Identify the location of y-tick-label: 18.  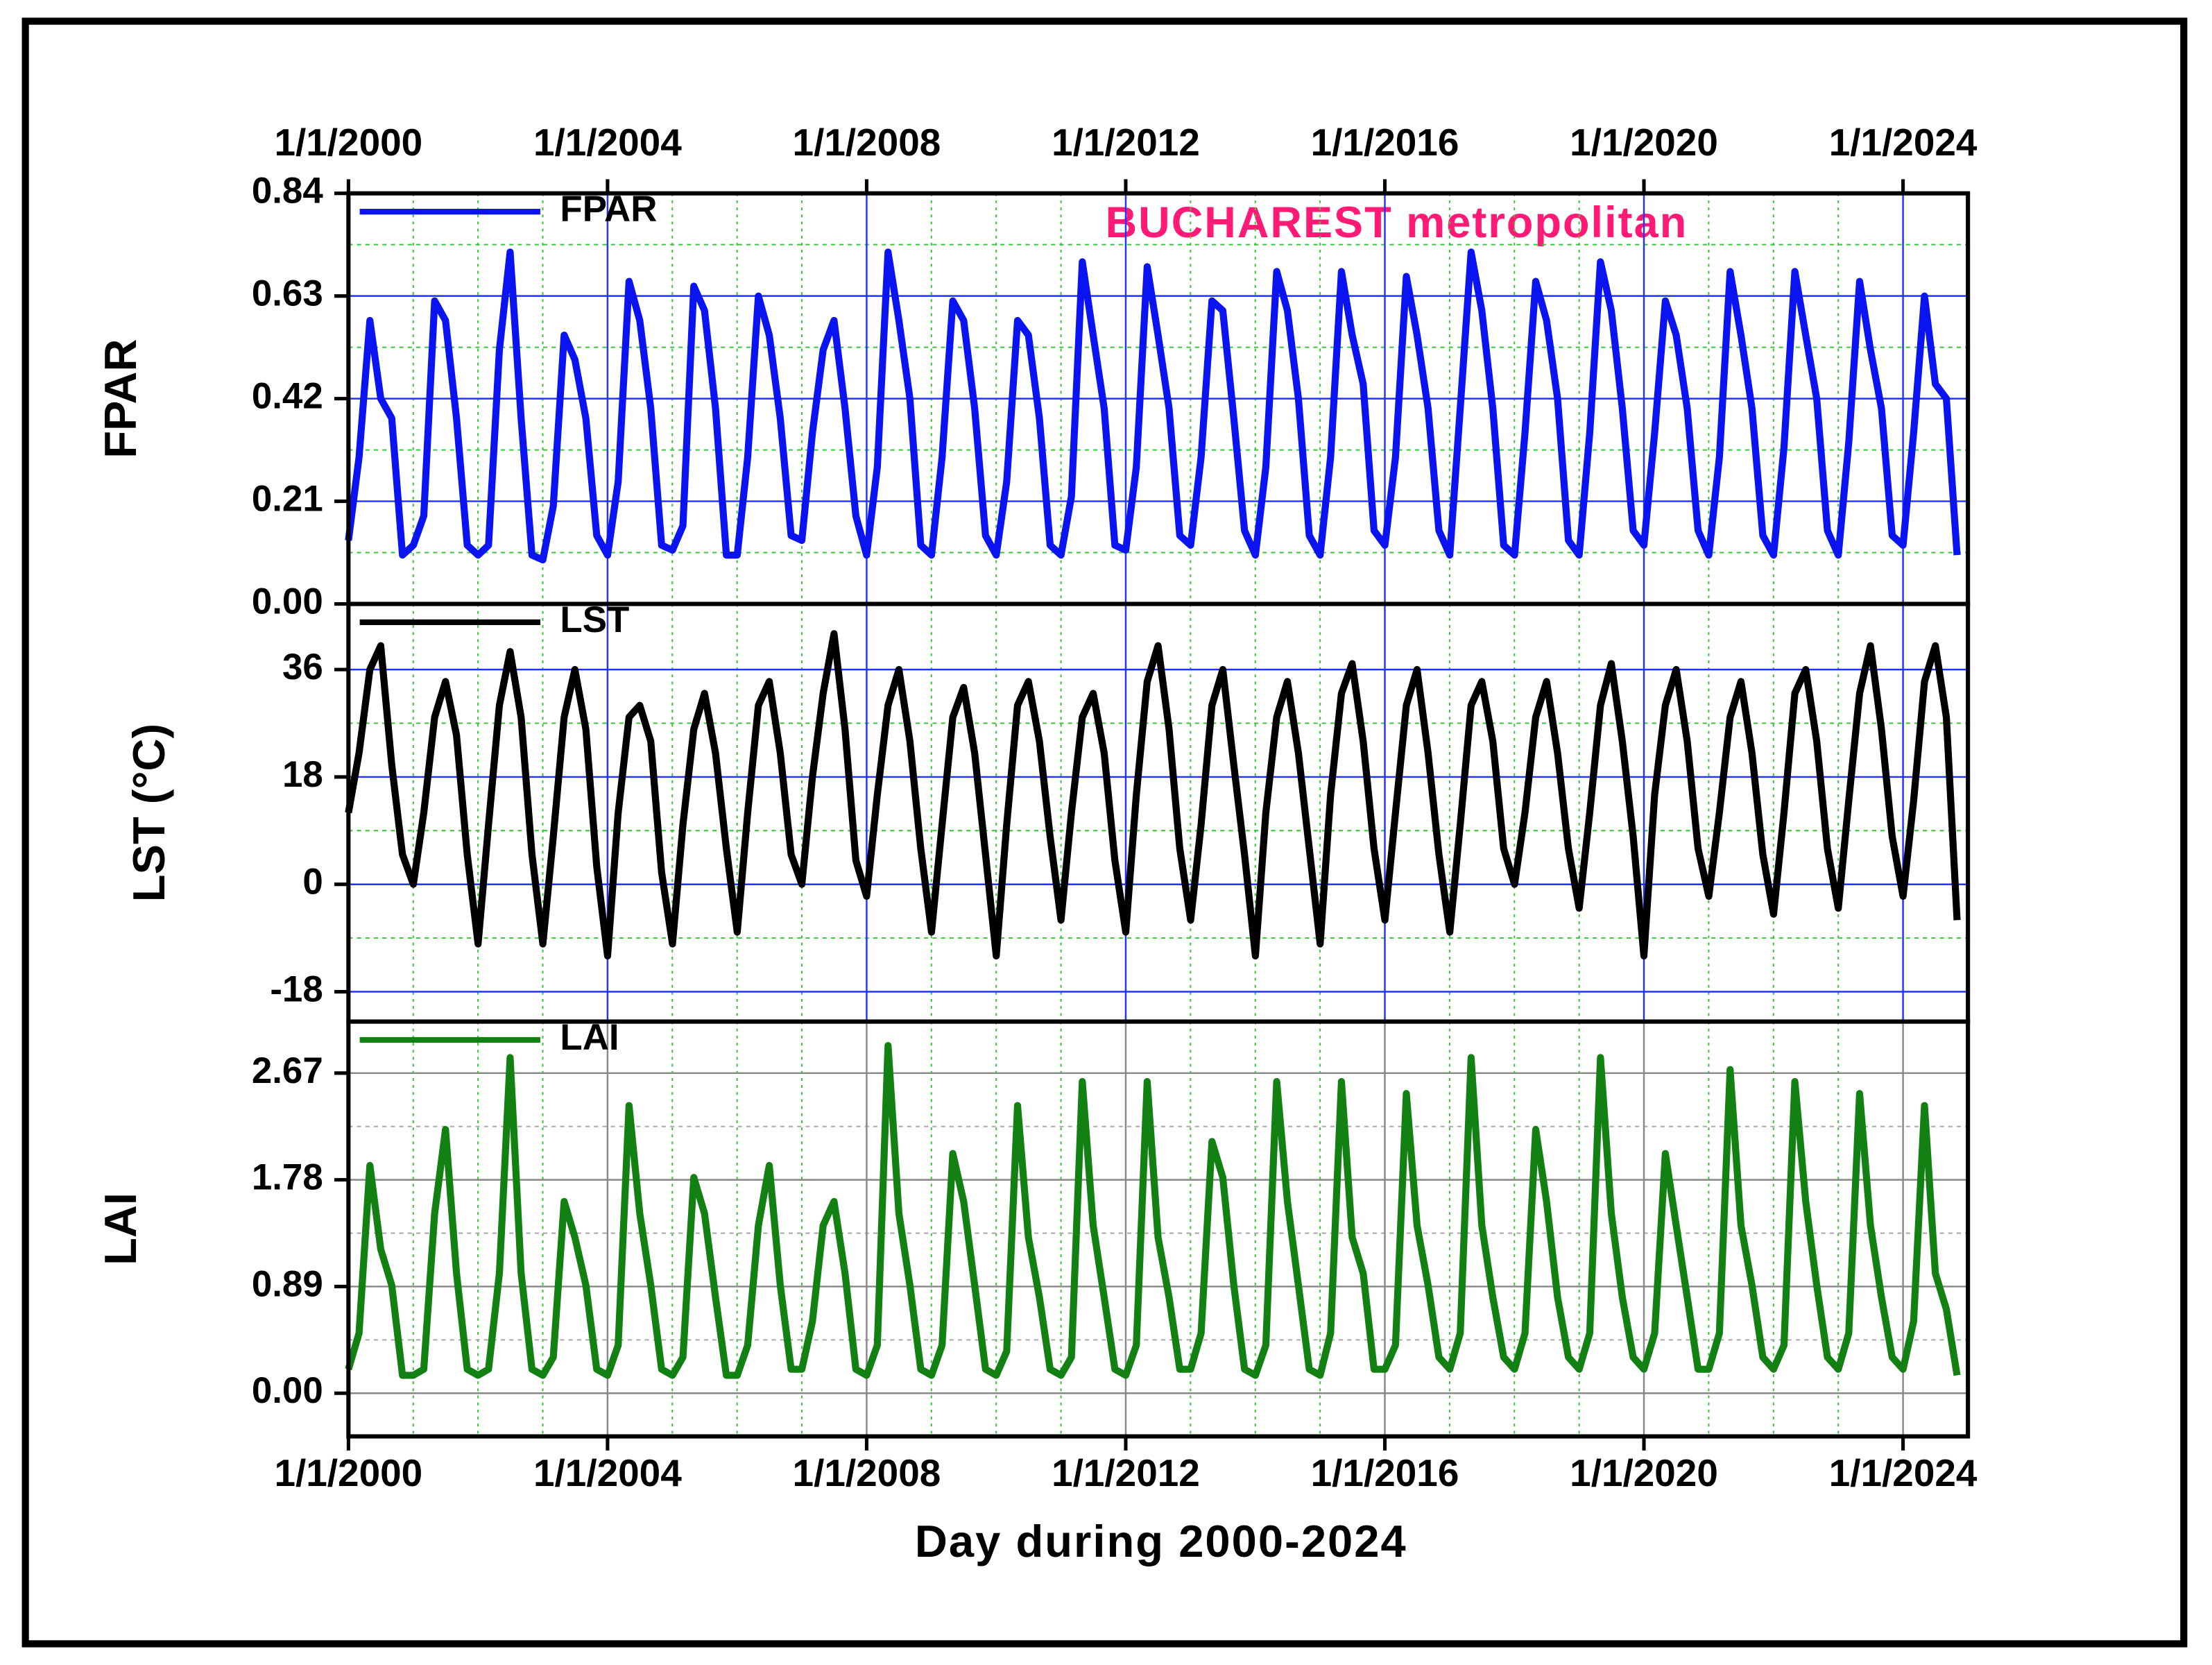
(302, 774).